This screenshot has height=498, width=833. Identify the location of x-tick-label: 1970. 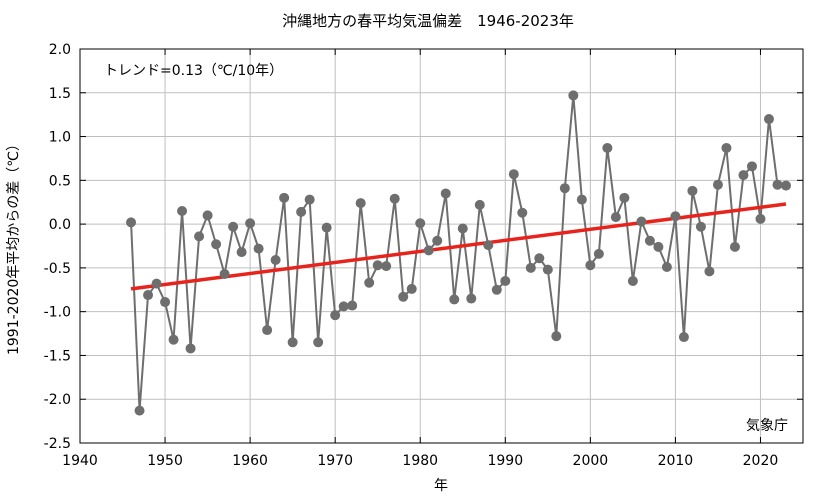
(335, 461).